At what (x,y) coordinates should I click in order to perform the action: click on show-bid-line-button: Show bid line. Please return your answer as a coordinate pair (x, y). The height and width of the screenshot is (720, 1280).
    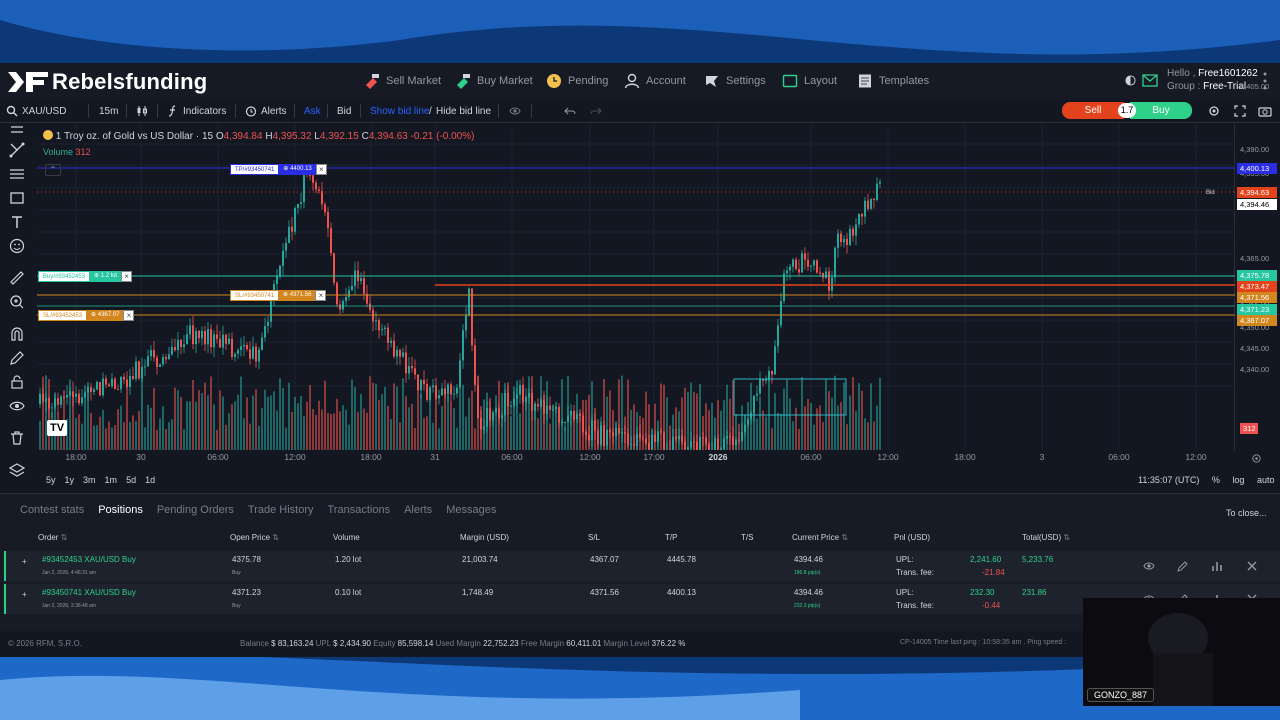
    Looking at the image, I should click on (400, 111).